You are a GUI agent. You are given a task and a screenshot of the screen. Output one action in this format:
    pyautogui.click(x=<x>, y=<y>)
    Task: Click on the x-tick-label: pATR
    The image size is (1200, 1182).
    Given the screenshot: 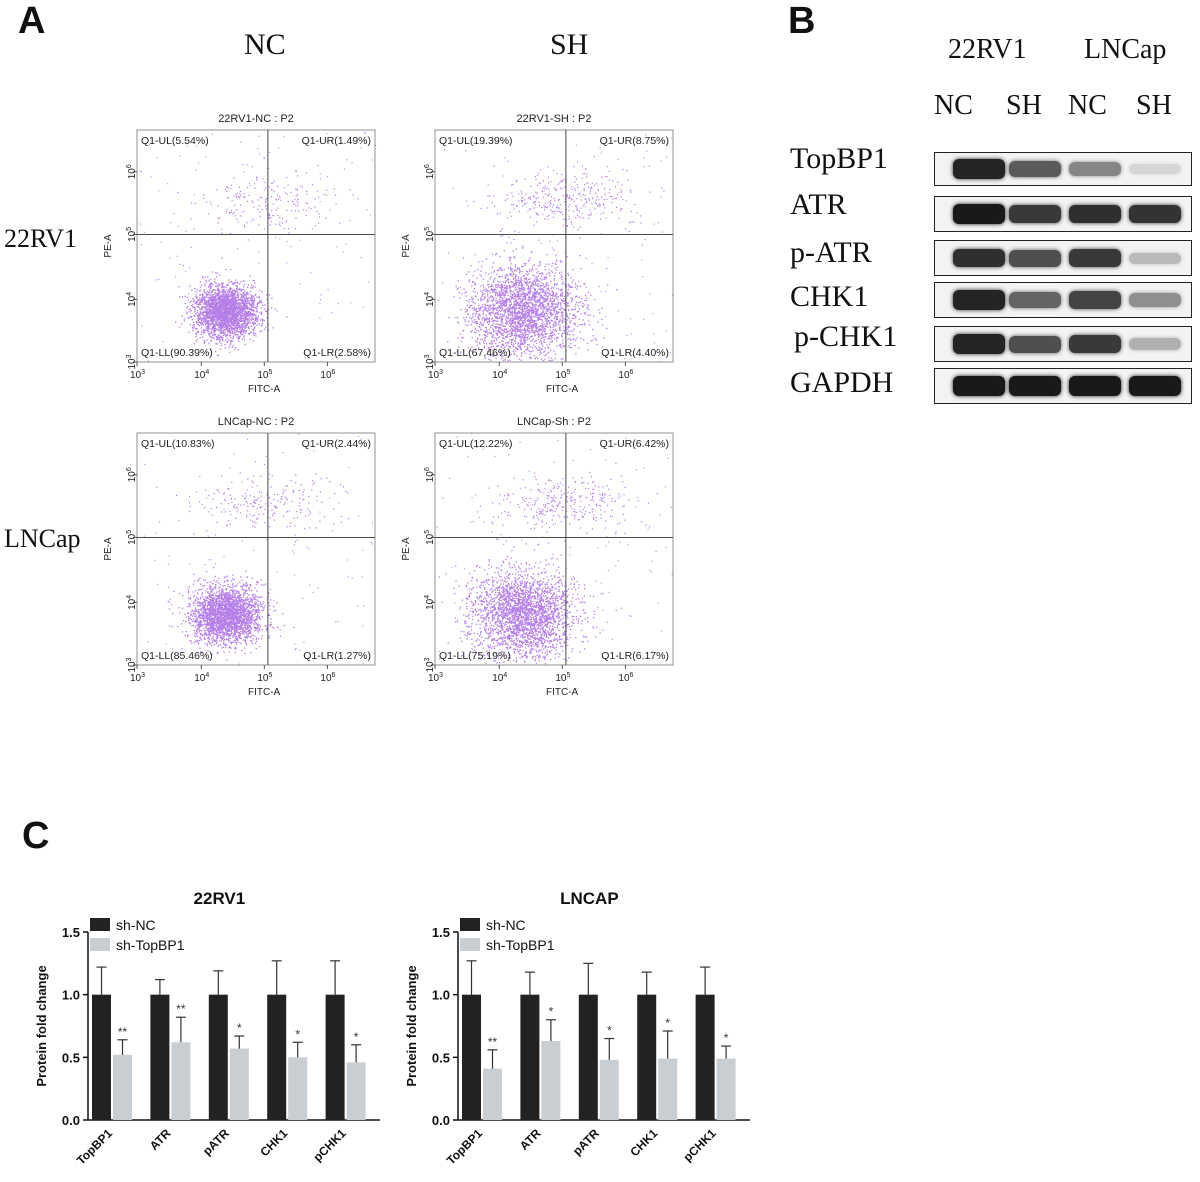 What is the action you would take?
    pyautogui.click(x=216, y=1142)
    